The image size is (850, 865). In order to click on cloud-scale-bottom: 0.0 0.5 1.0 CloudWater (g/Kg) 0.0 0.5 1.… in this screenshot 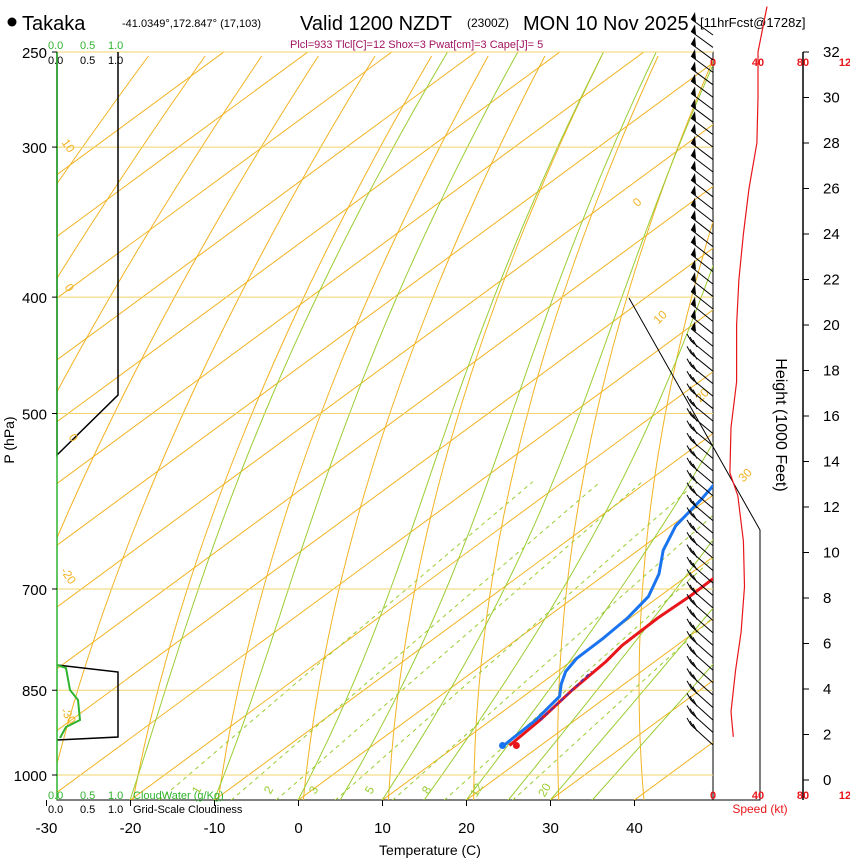, I will do `click(145, 803)`.